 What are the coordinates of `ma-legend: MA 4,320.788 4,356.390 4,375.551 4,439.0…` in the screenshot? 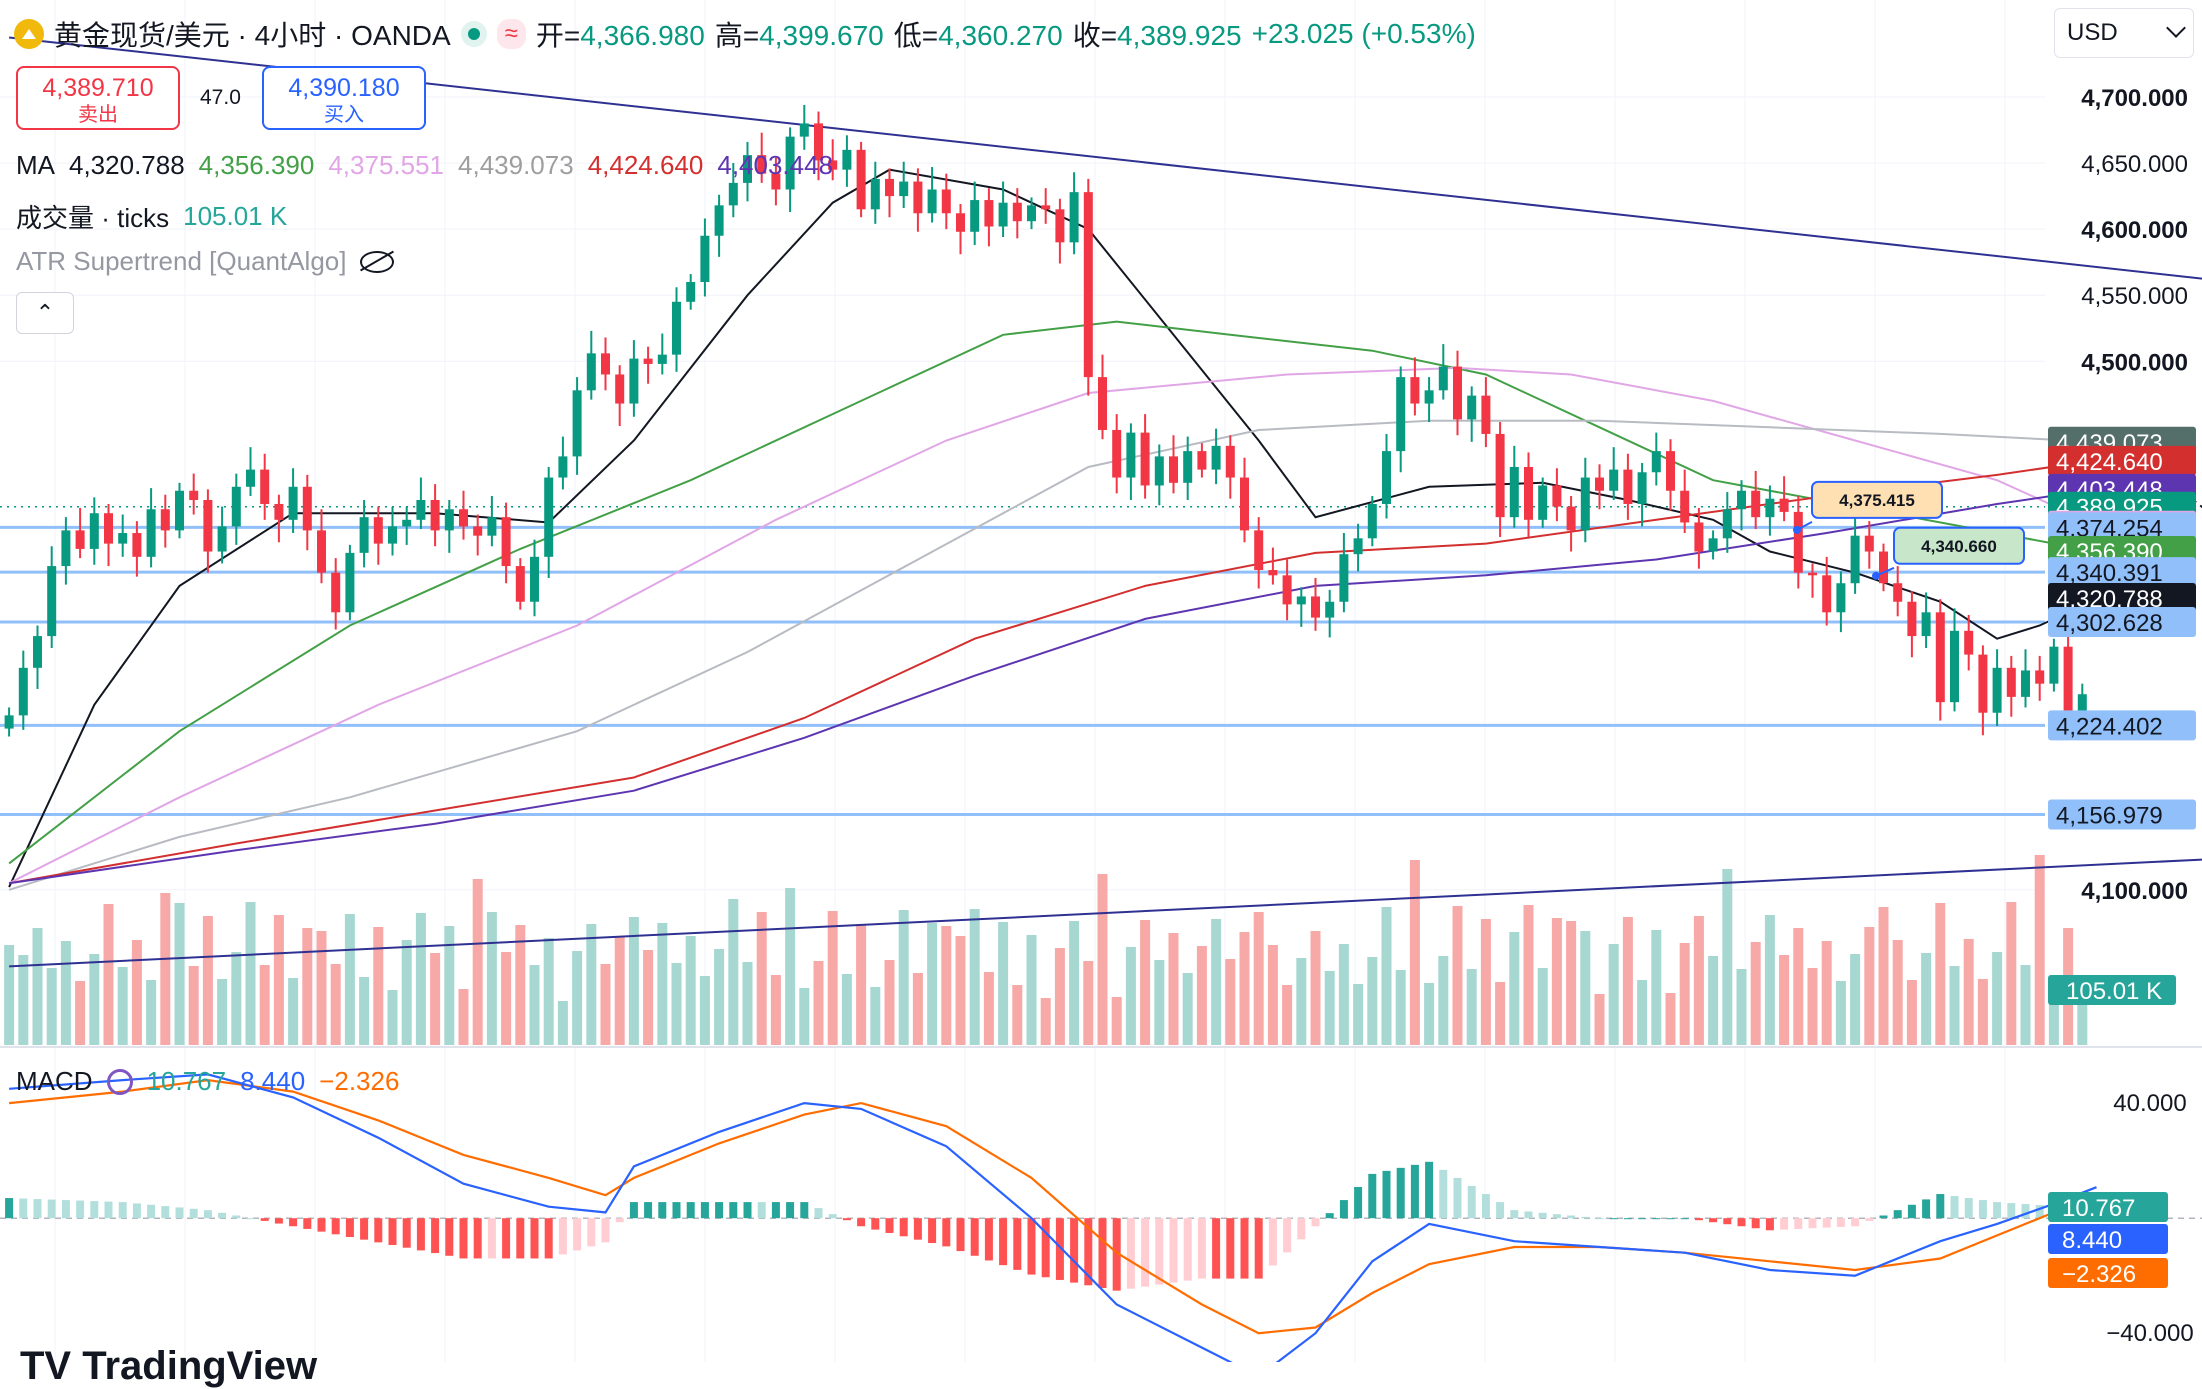 It's located at (424, 165).